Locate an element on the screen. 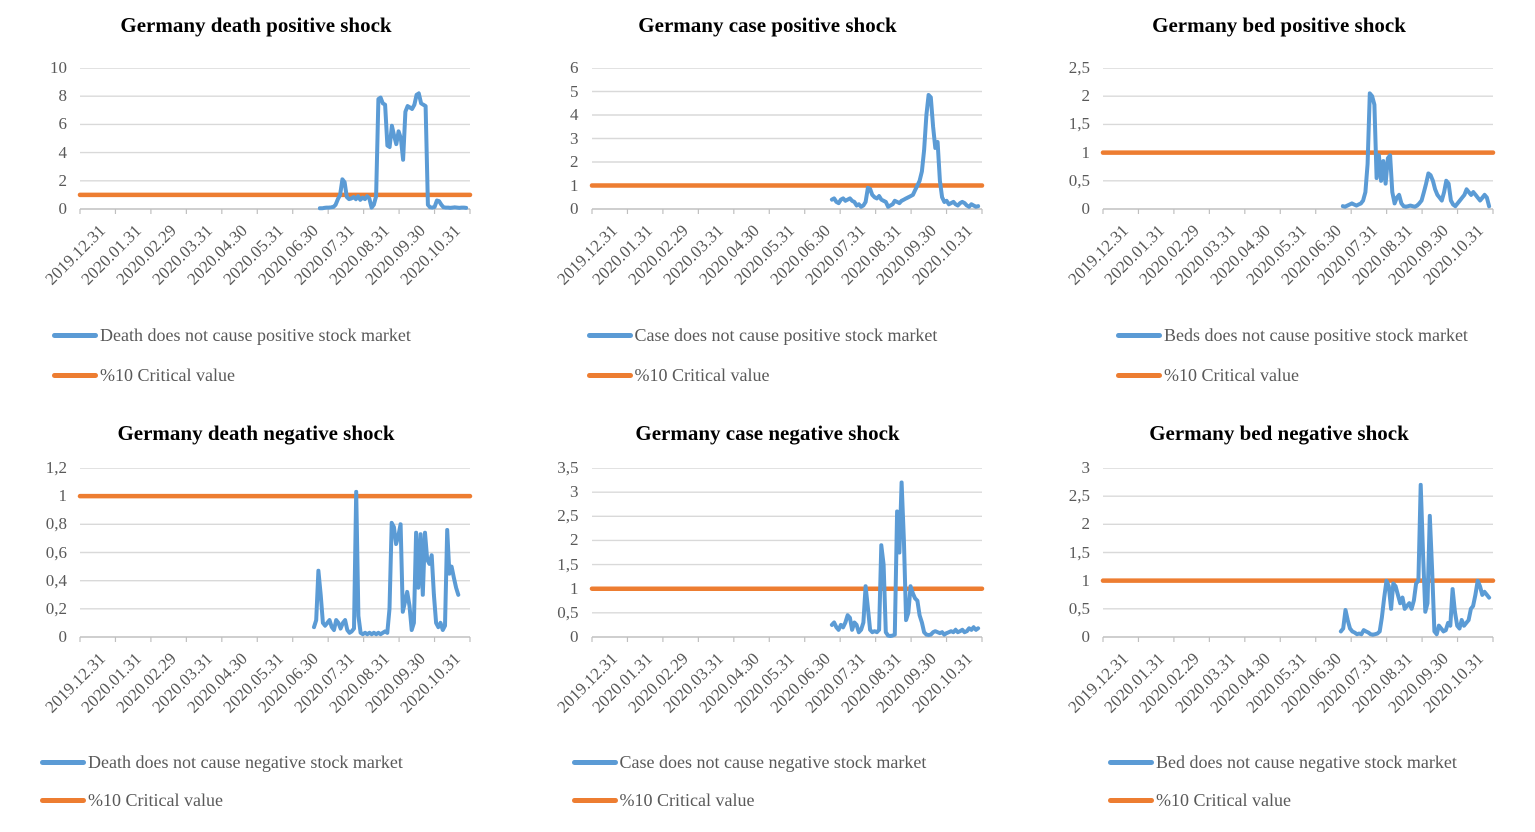 This screenshot has height=832, width=1535. y-axis-tick-label: 10 is located at coordinates (58, 67).